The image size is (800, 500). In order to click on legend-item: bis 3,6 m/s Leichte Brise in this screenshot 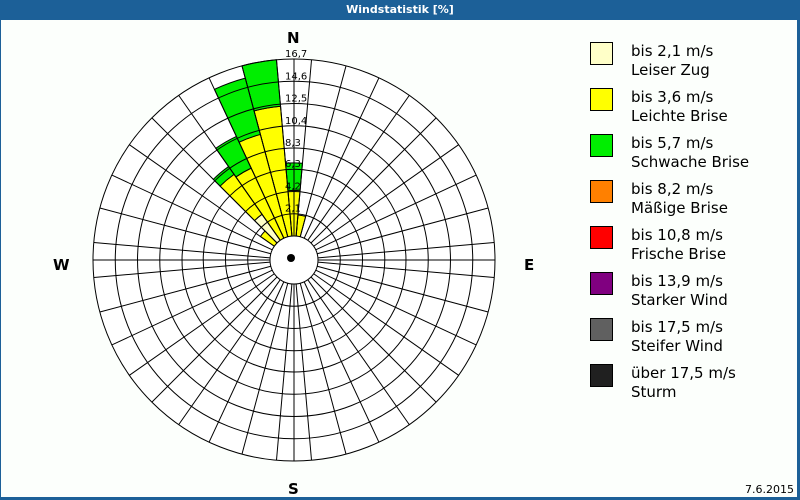, I will do `click(688, 111)`.